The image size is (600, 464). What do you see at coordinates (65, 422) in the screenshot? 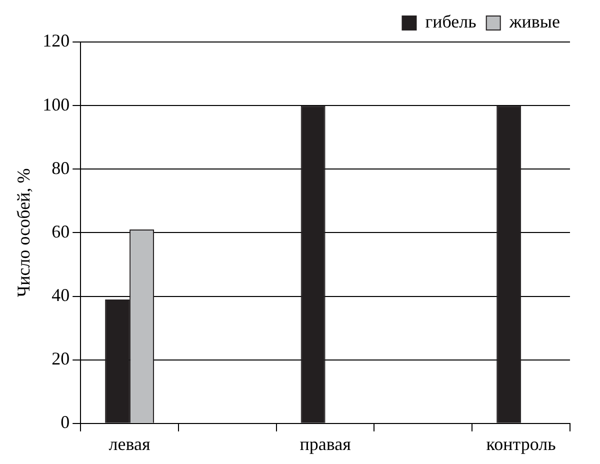
I see `y-tick-label: 0` at bounding box center [65, 422].